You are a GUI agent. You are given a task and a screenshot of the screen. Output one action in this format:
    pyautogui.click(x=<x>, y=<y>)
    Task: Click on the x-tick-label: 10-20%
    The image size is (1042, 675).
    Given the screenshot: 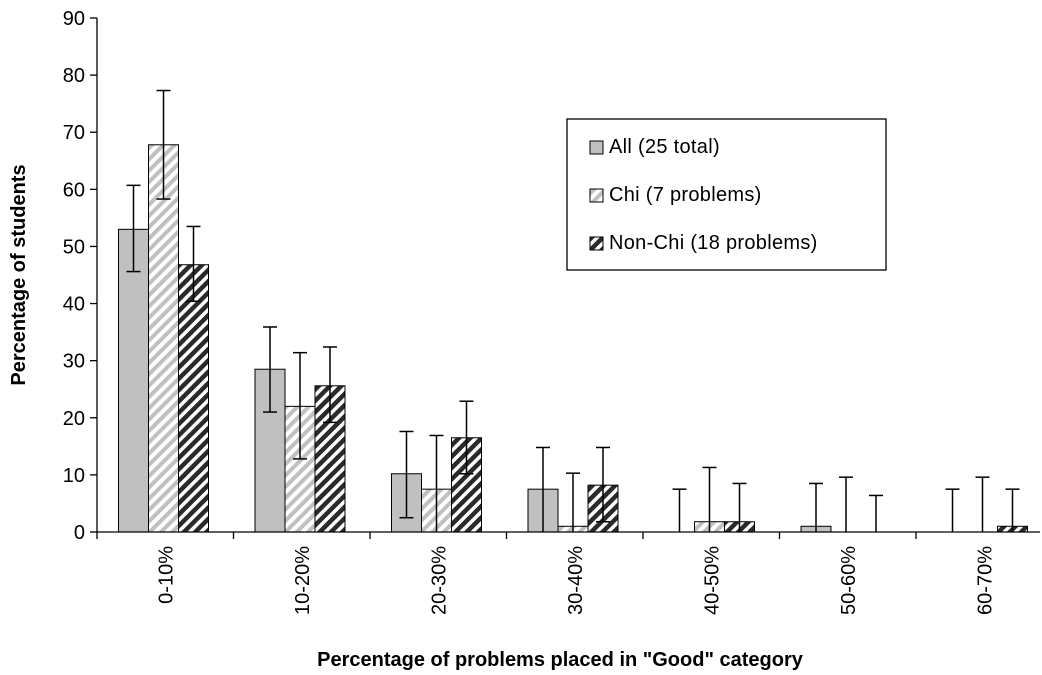 What is the action you would take?
    pyautogui.click(x=303, y=580)
    